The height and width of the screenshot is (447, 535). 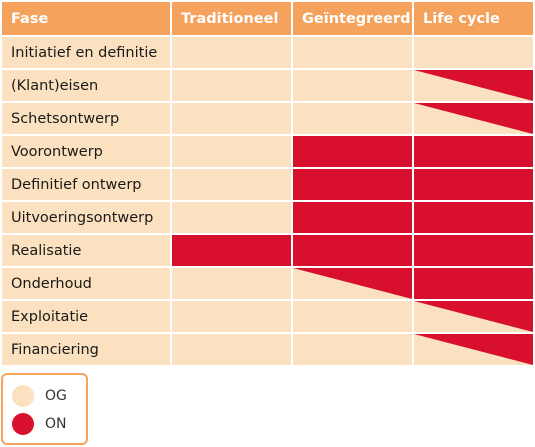 What do you see at coordinates (56, 424) in the screenshot?
I see `legend-label-on: ON` at bounding box center [56, 424].